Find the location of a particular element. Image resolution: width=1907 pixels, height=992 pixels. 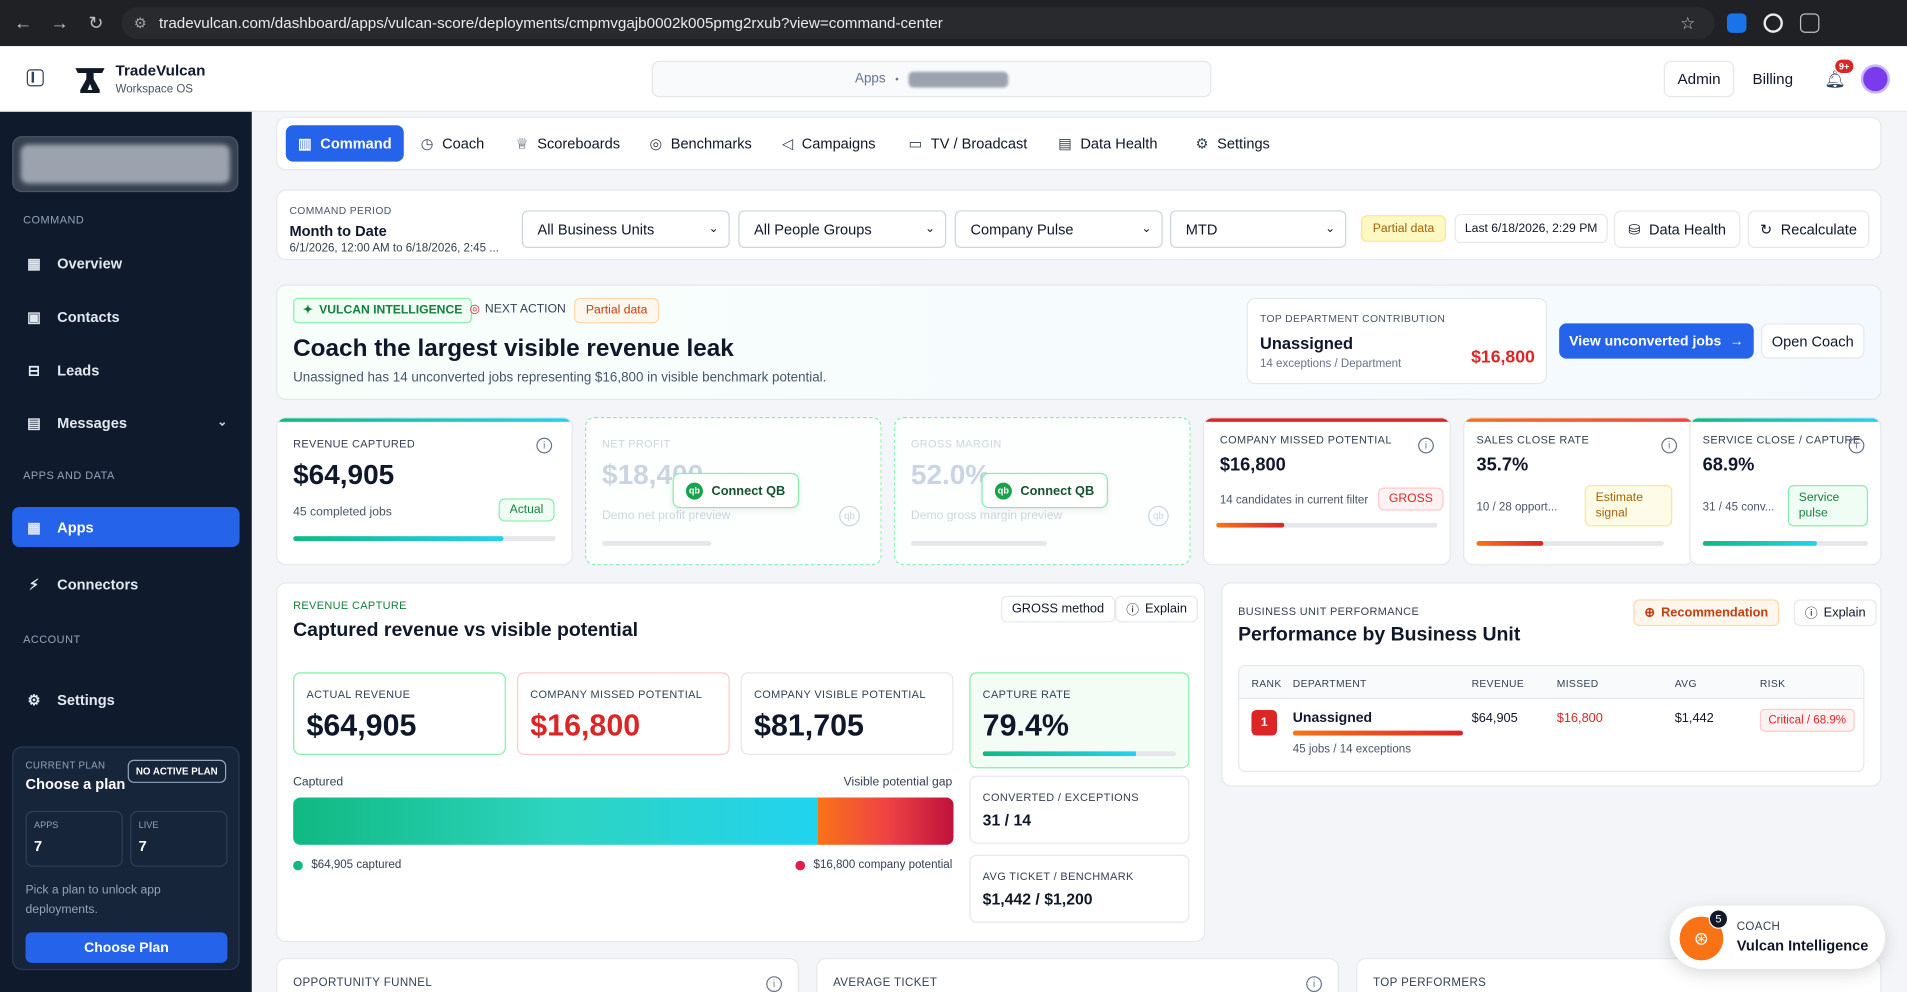

info-icon: ⓘ is located at coordinates (1811, 613).